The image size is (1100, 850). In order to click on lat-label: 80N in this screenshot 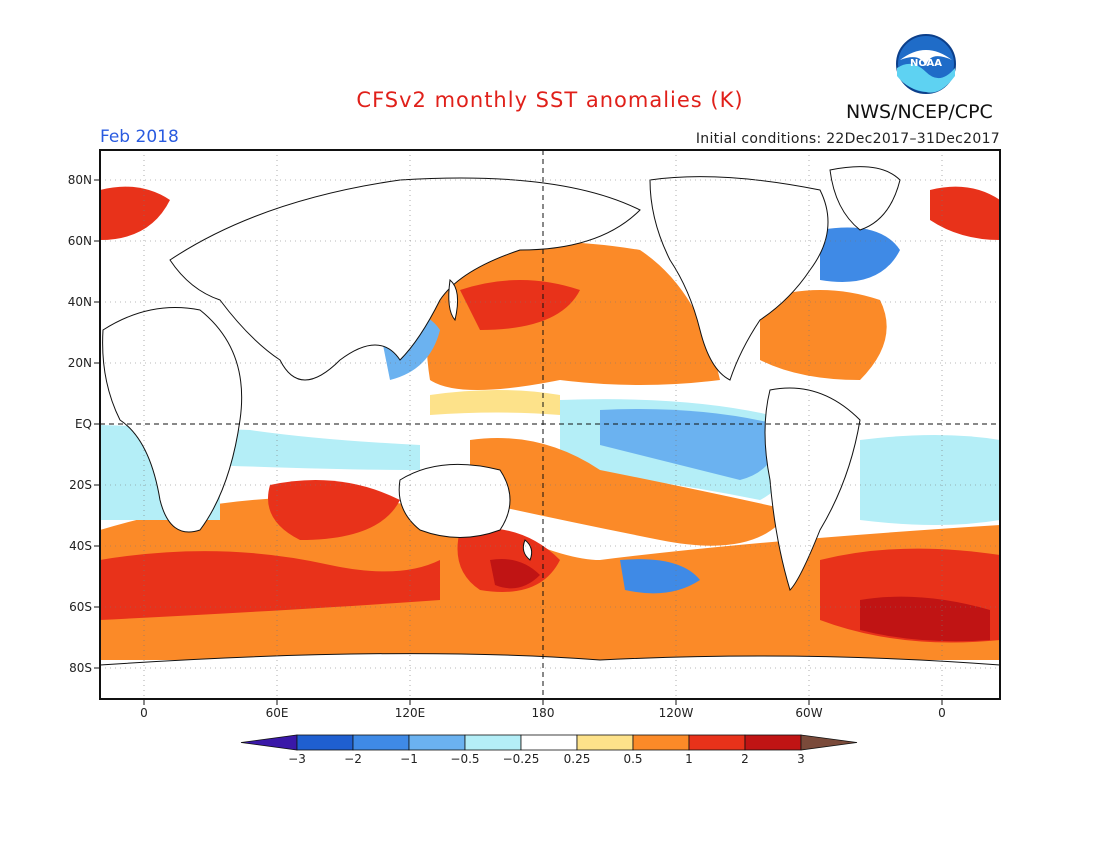, I will do `click(79, 180)`.